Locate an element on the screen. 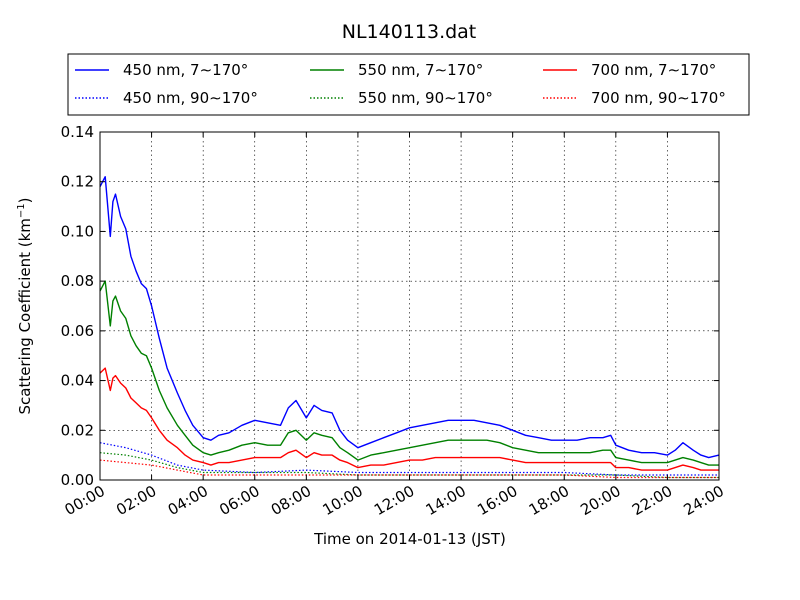  y-axis-label-main: Scattering Coefficient (km is located at coordinates (25, 316).